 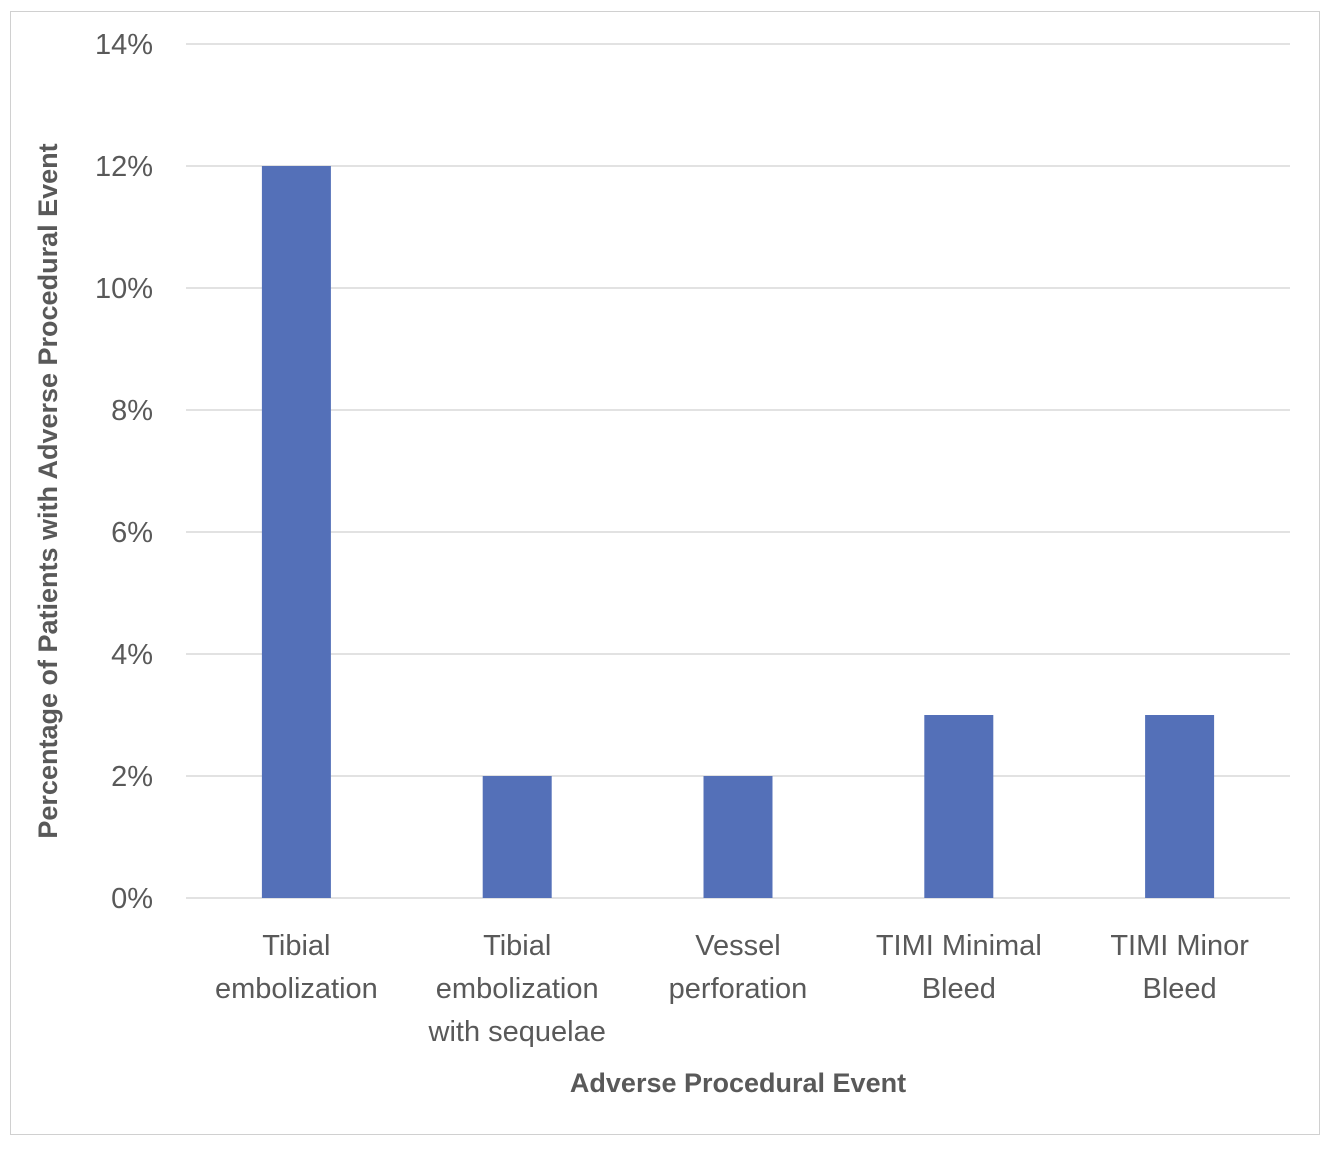 I want to click on y-tick-label: 2%, so click(x=132, y=777).